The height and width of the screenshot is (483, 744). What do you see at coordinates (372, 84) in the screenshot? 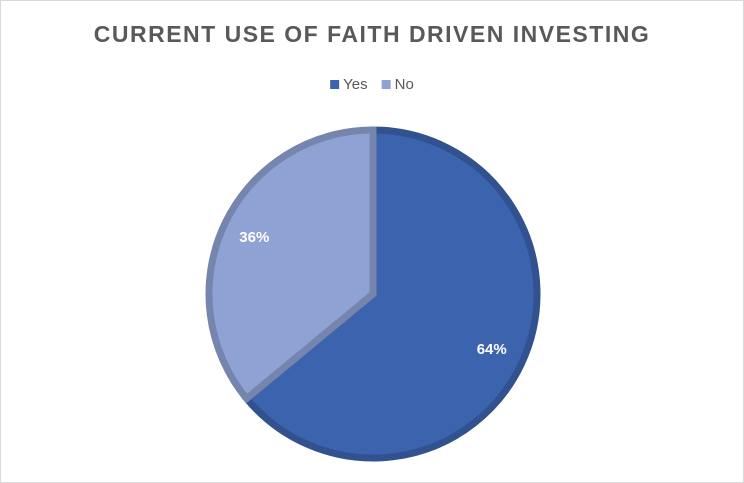
I see `legend: Yes No` at bounding box center [372, 84].